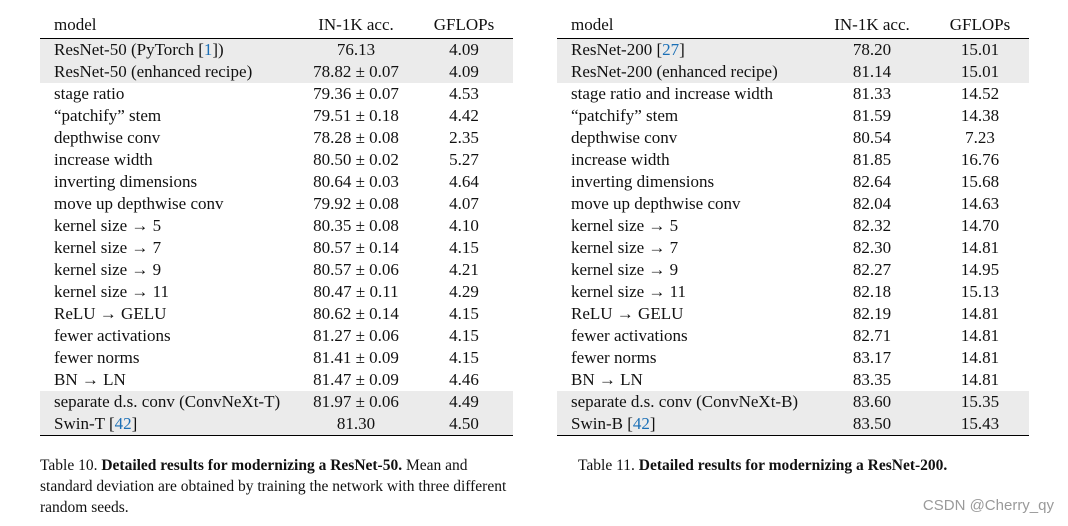 Image resolution: width=1068 pixels, height=526 pixels. Describe the element at coordinates (872, 181) in the screenshot. I see `cell-acc: 82.64` at that location.